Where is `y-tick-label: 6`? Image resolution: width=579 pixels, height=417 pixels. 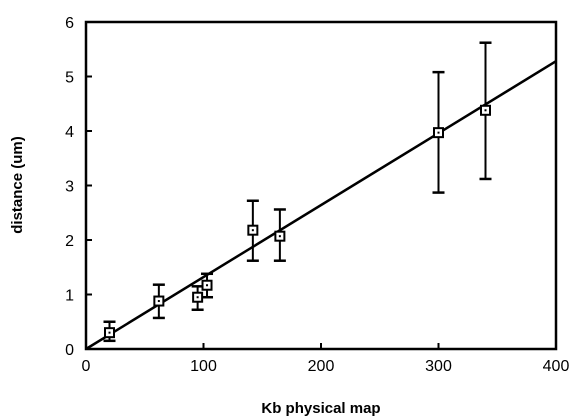 y-tick-label: 6 is located at coordinates (69, 23).